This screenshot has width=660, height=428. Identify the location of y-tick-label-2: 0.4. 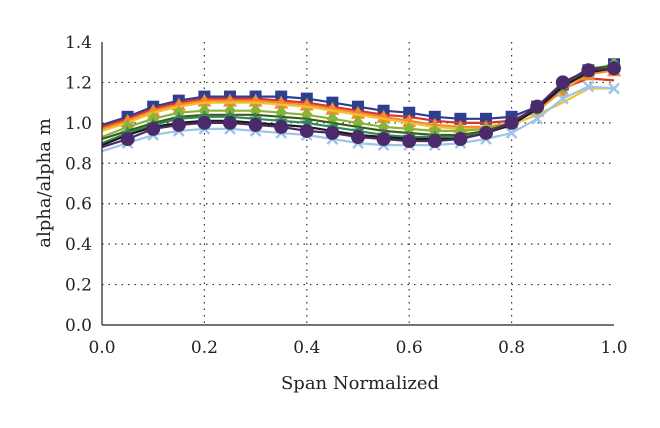
(78, 245).